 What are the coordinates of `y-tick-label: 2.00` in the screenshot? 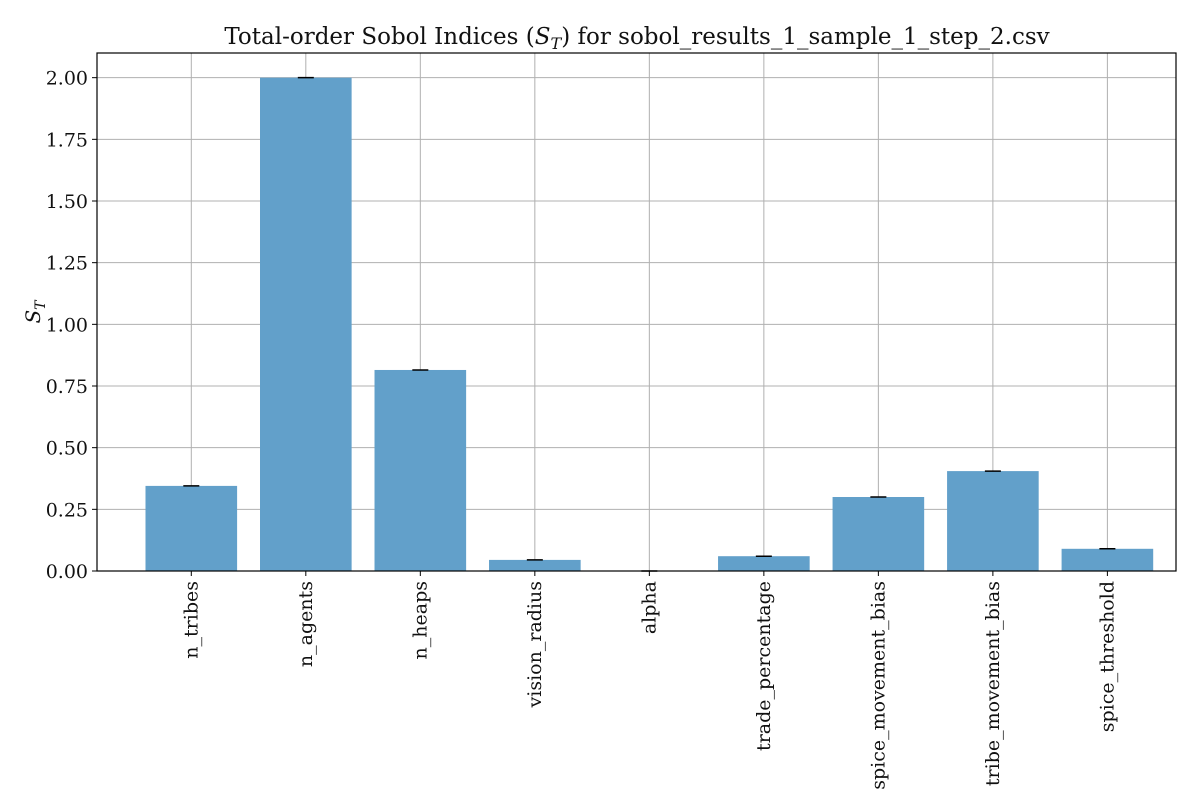 It's located at (67, 79).